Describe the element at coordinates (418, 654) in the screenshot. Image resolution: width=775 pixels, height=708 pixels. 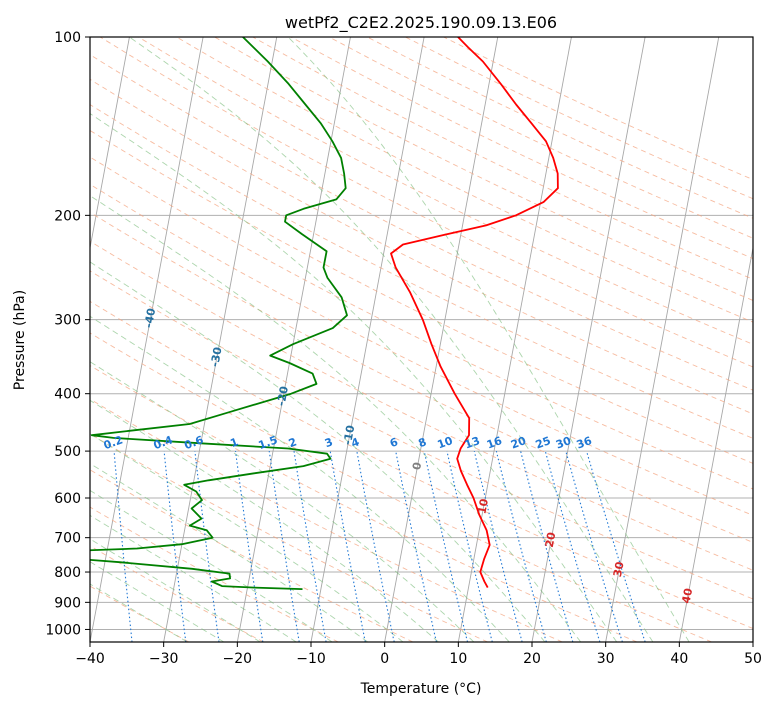
I see `x-axis: −40 −30 −20 −10 0 10 20 30 40 50` at that location.